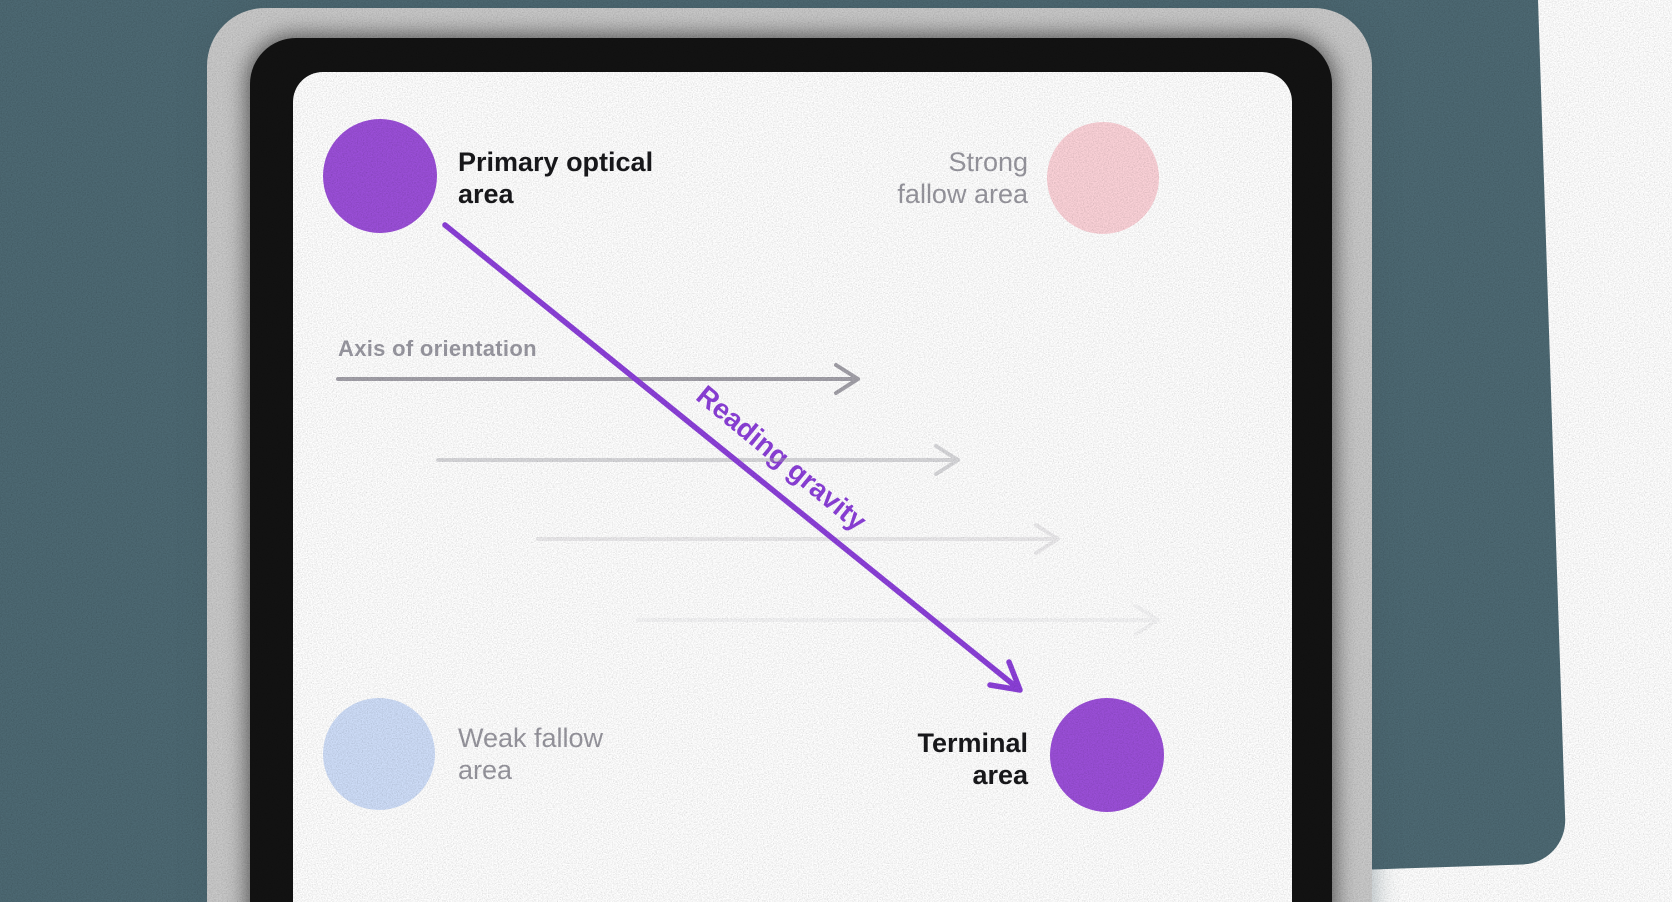 This screenshot has height=902, width=1672. What do you see at coordinates (798, 539) in the screenshot?
I see `axis-arrow-3-icon` at bounding box center [798, 539].